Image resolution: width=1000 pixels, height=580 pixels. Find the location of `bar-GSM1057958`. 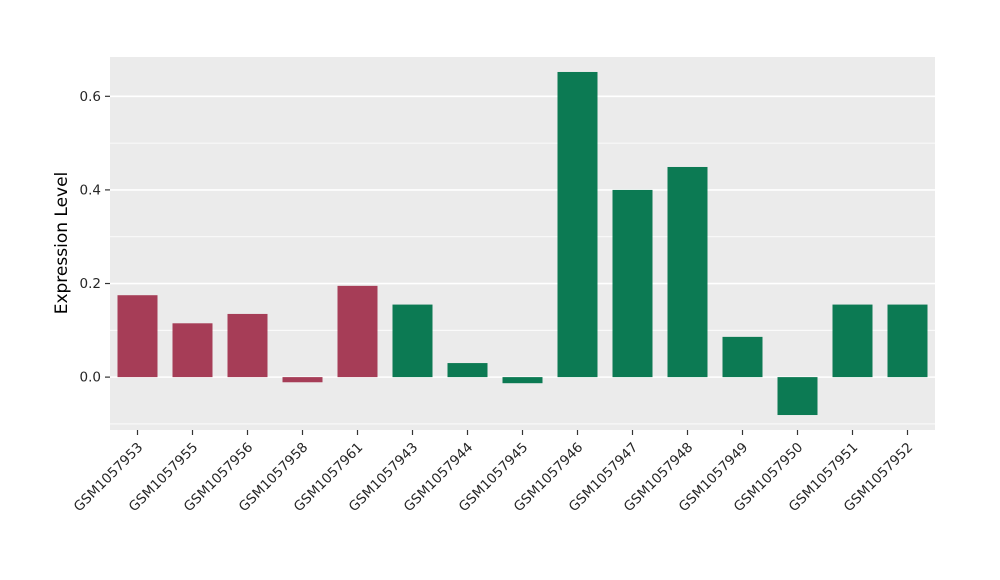

bar-GSM1057958 is located at coordinates (302, 380).